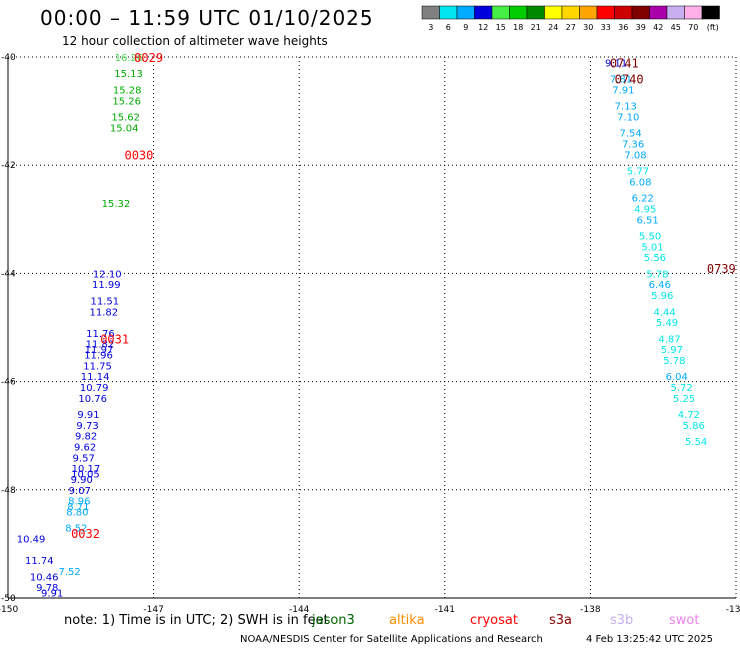  I want to click on colorbar-label: 45, so click(676, 27).